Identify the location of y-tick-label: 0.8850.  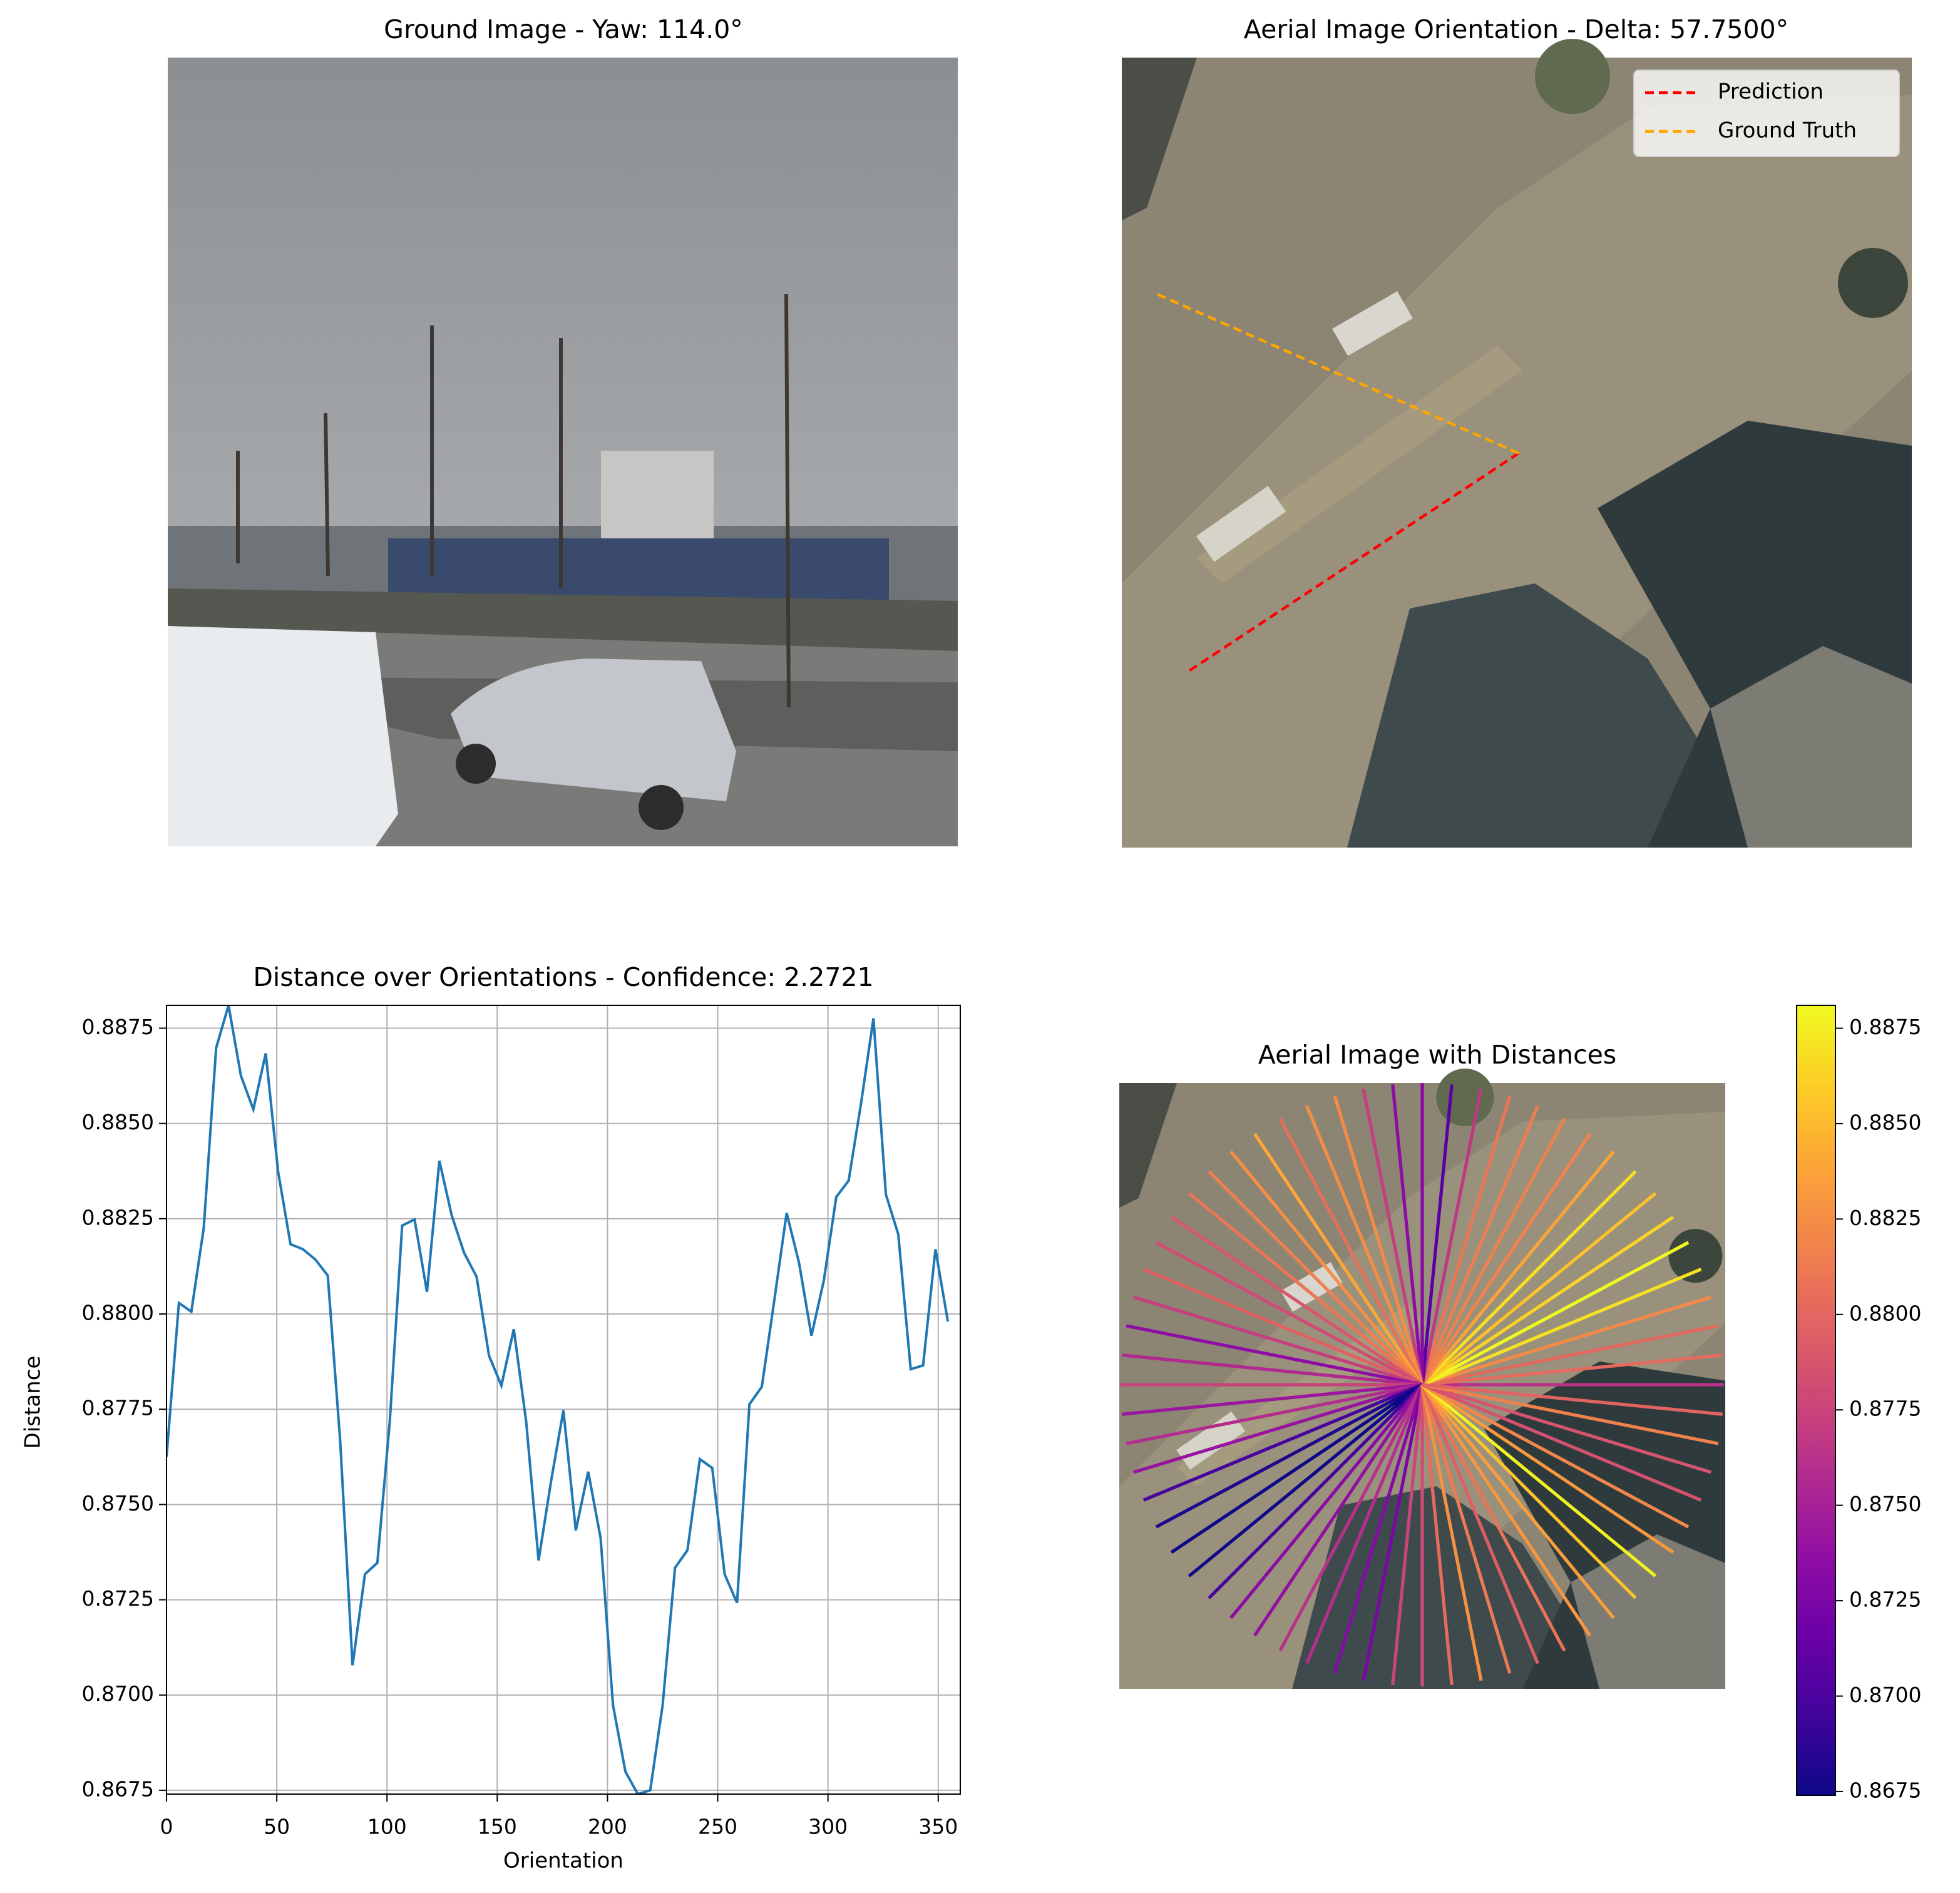
(118, 1122).